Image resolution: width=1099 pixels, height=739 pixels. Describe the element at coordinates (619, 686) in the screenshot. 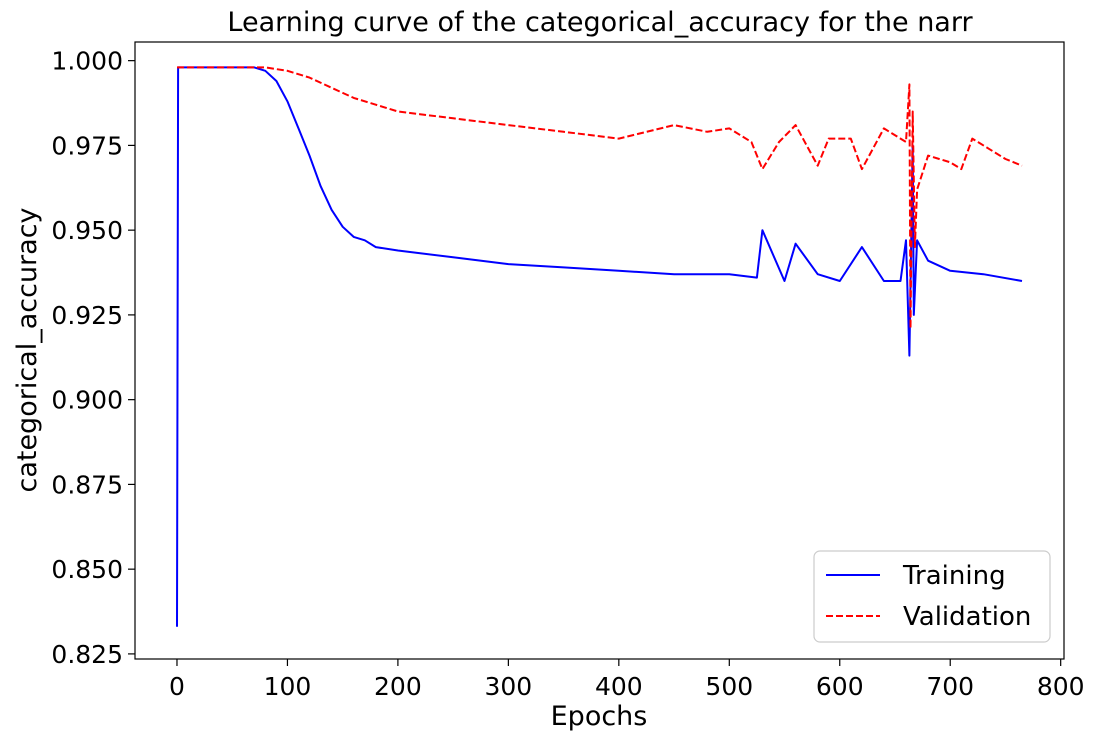

I see `x-tick-label: 400` at that location.